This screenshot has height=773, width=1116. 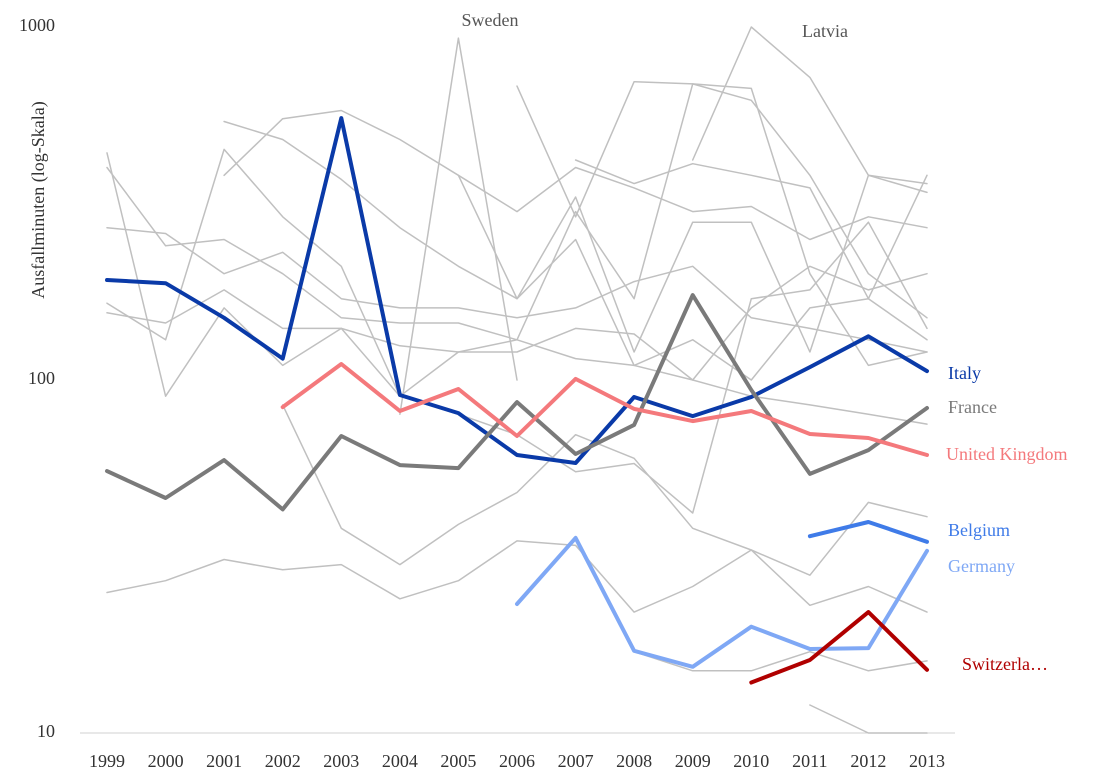 What do you see at coordinates (576, 761) in the screenshot?
I see `x-tick-label: 2007` at bounding box center [576, 761].